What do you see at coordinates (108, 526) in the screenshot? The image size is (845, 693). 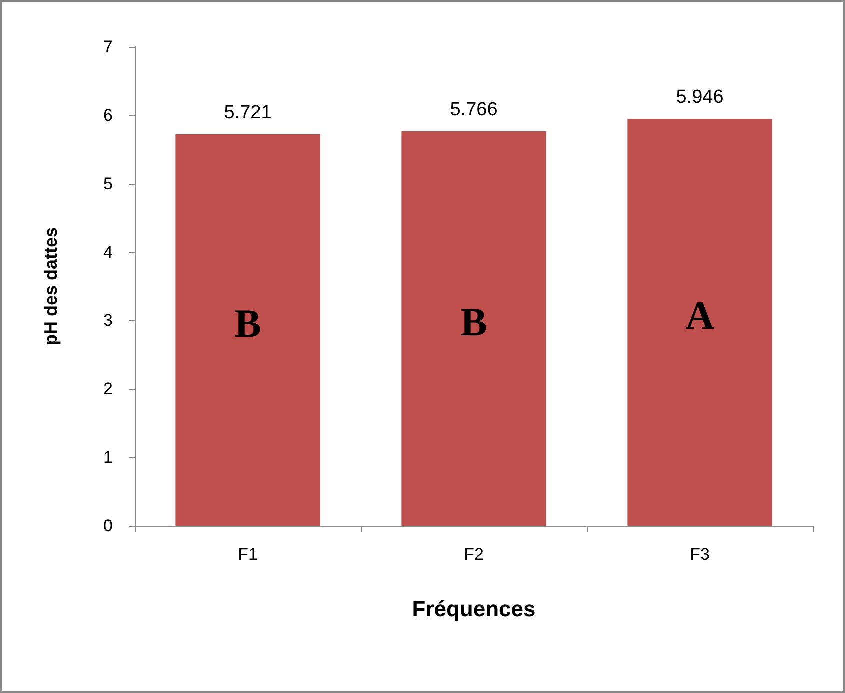 I see `y-tick-label: 0` at bounding box center [108, 526].